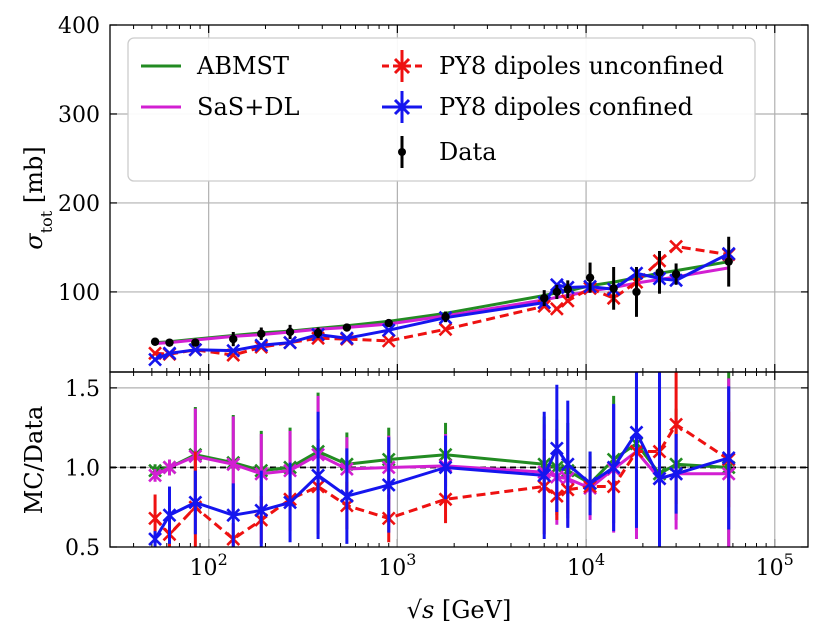 The height and width of the screenshot is (640, 831). I want to click on legend-marker-unconfined, so click(402, 66).